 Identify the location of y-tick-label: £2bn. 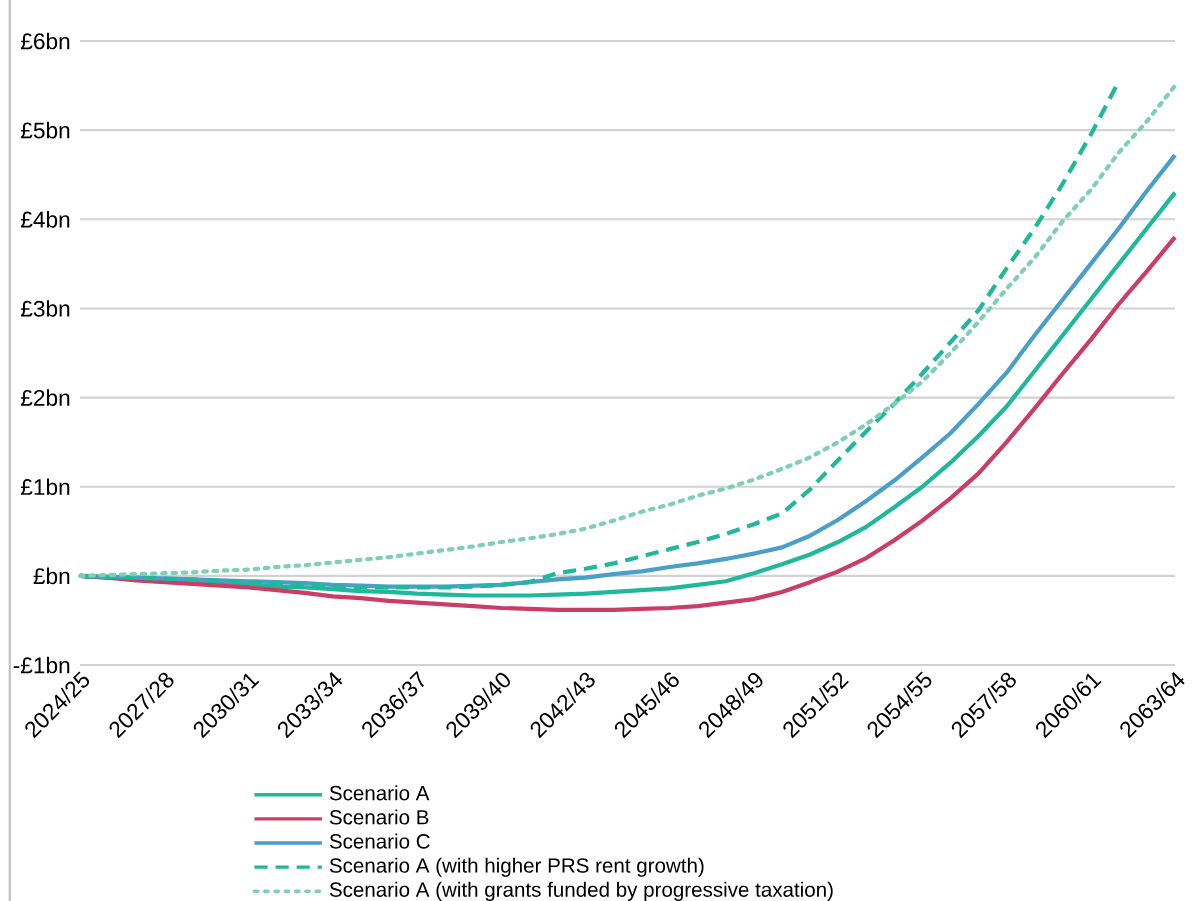
(45, 397).